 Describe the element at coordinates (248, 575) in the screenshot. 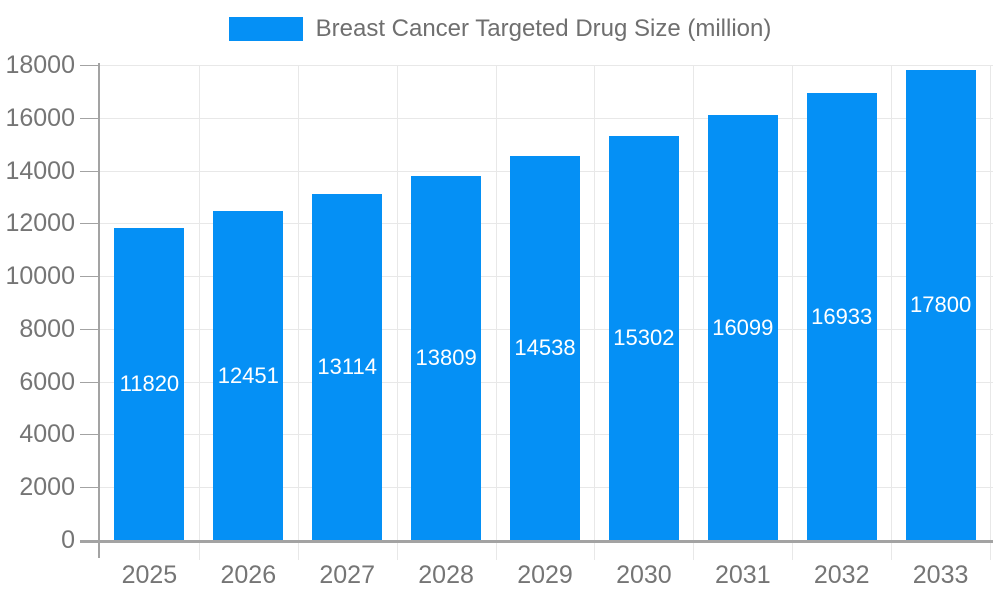

I see `x-tick-label: 2026` at that location.